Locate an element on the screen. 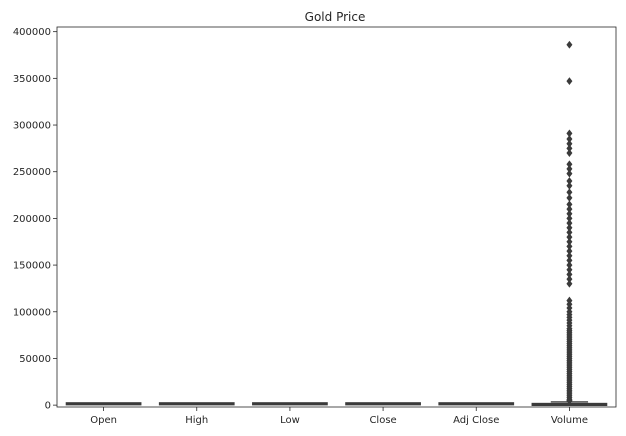 Image resolution: width=626 pixels, height=436 pixels. box-high is located at coordinates (196, 404).